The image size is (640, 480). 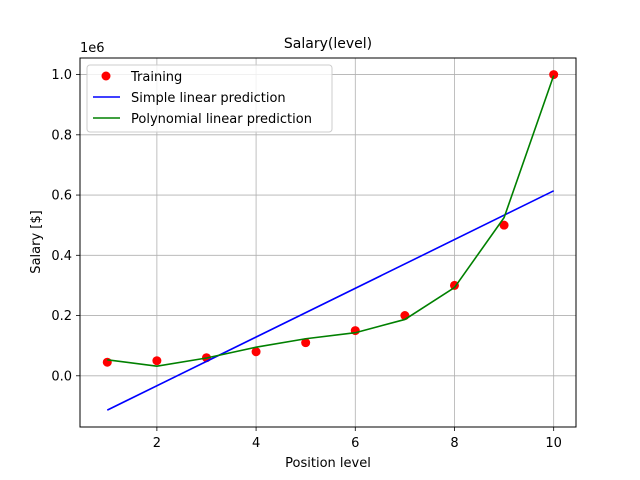 I want to click on x-tick-label: 2, so click(x=157, y=443).